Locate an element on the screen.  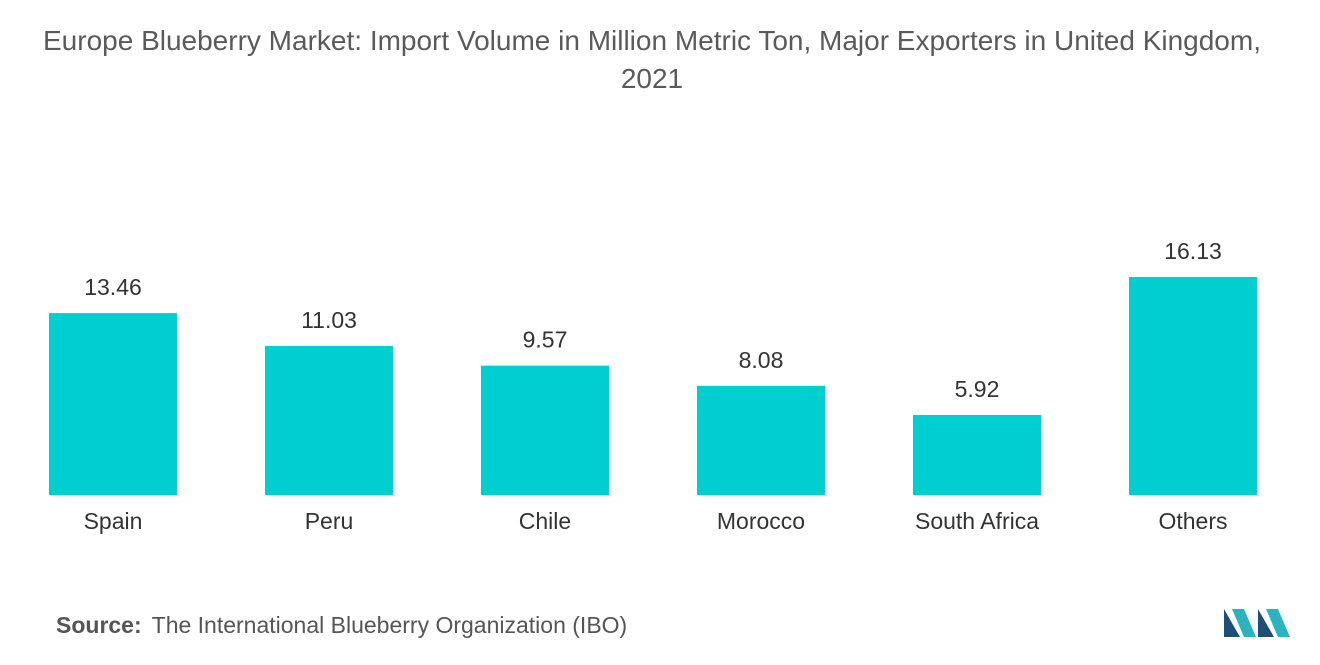
data-label: 16.13 is located at coordinates (1193, 251).